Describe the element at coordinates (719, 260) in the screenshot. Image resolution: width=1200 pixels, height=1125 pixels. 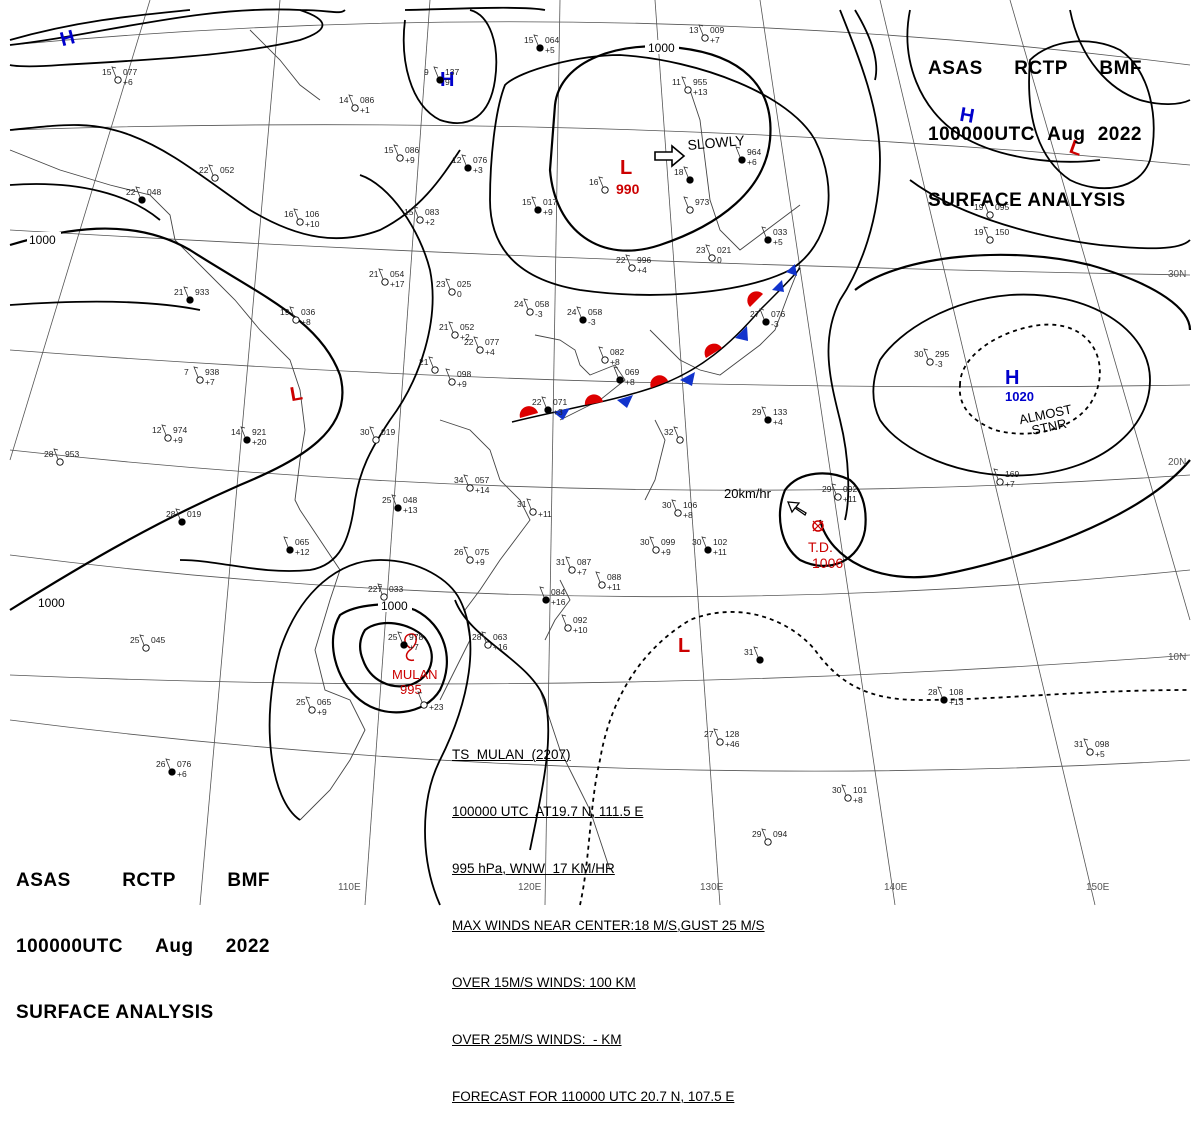
I see `station-tendency: 0` at that location.